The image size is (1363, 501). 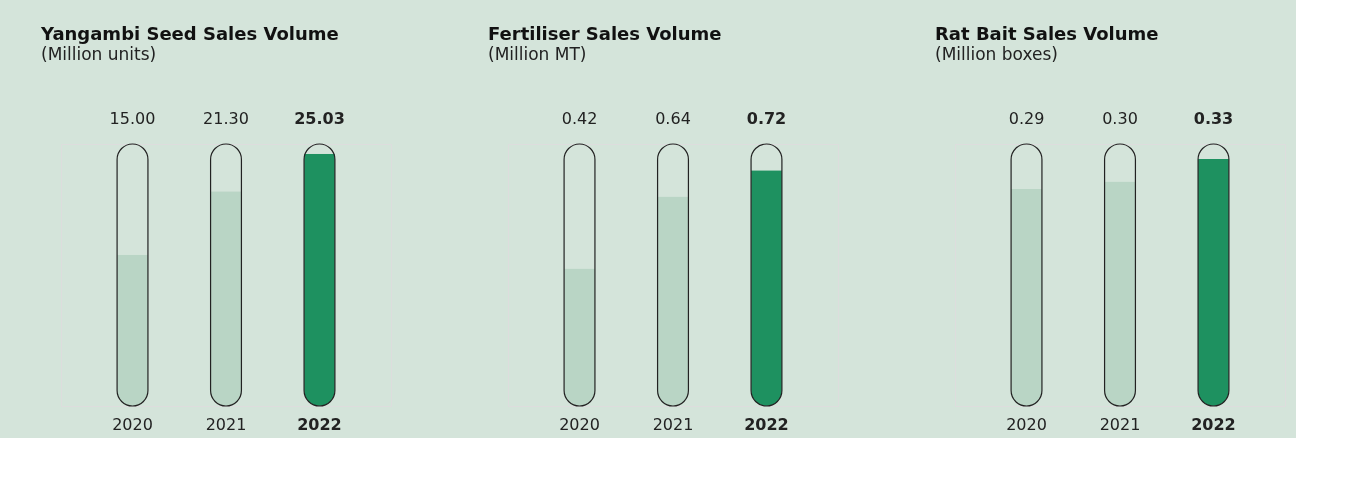 What do you see at coordinates (605, 33) in the screenshot?
I see `chart-title: Fertiliser Sales Volume` at bounding box center [605, 33].